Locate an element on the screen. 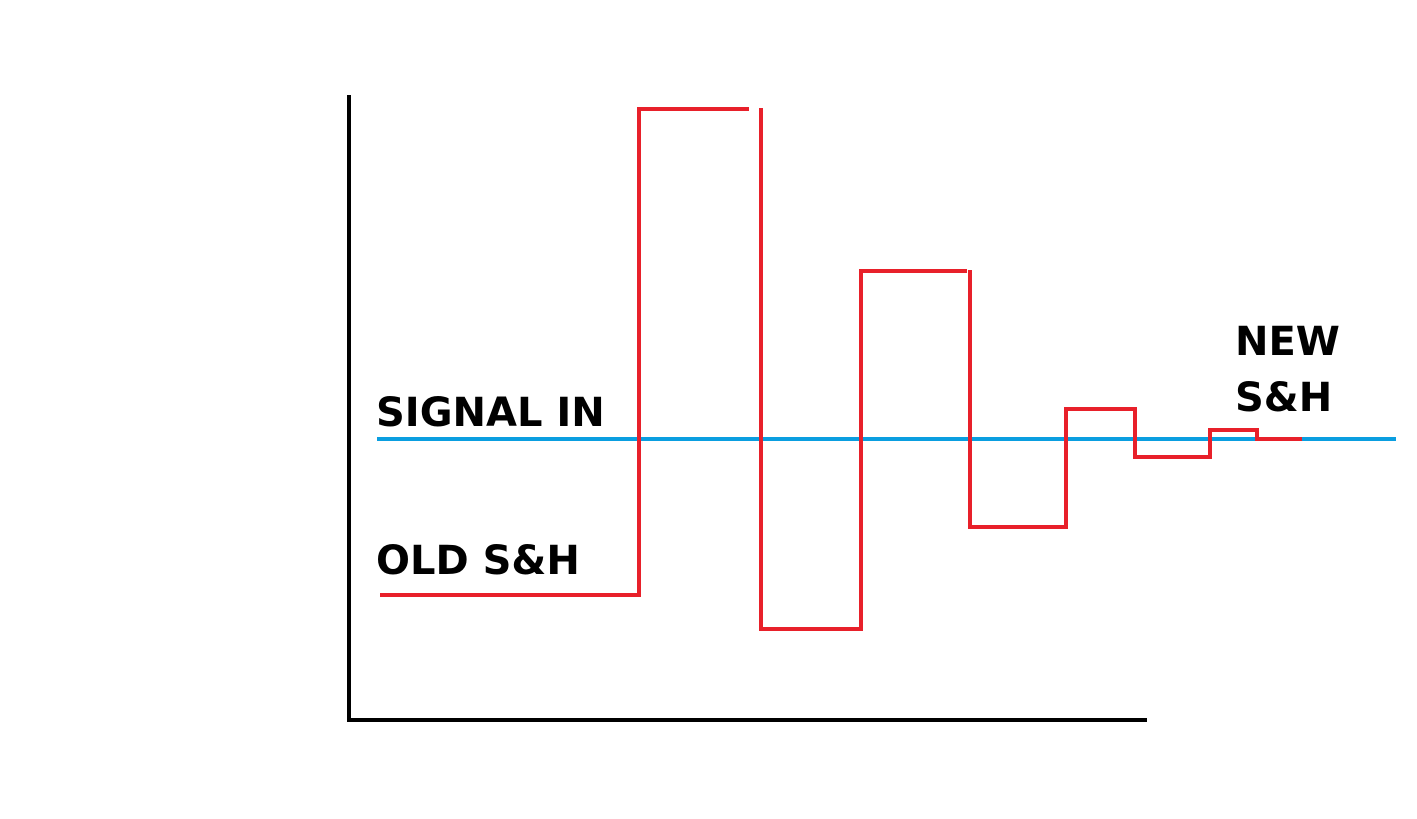  new-sh-label-line1: NEW is located at coordinates (1287, 342).